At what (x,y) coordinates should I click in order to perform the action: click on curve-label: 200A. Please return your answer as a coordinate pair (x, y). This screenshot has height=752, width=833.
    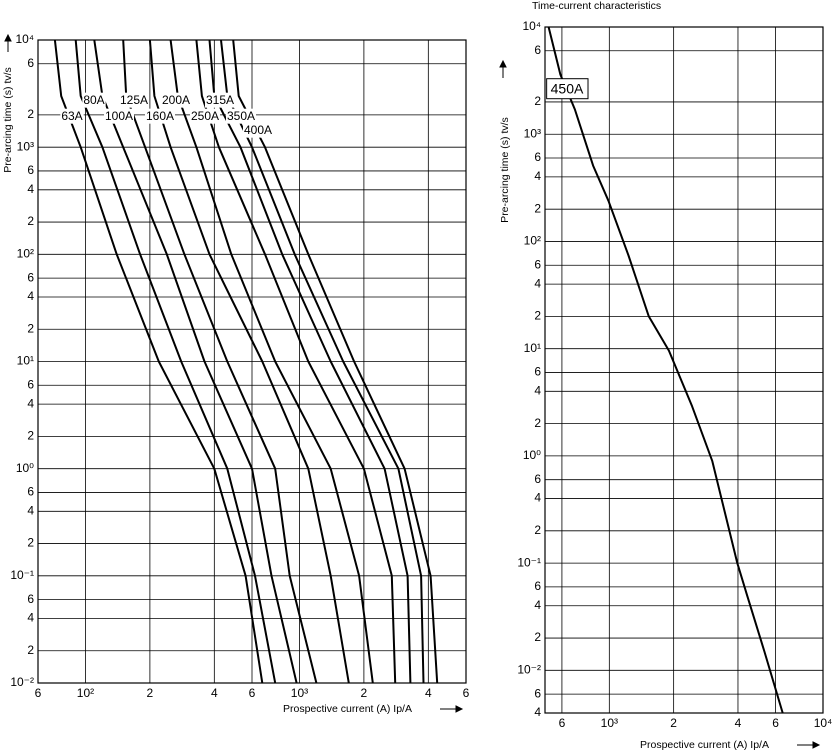
    Looking at the image, I should click on (176, 100).